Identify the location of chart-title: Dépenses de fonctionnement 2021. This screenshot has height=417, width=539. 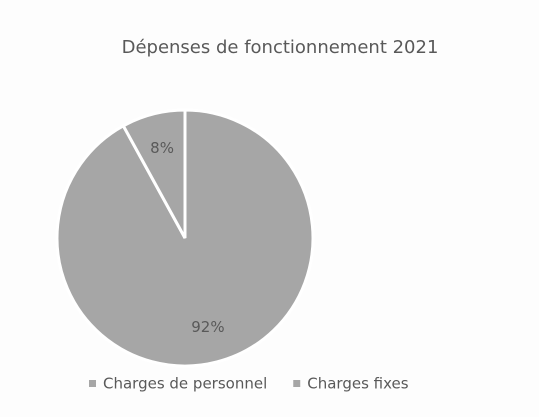
(280, 47).